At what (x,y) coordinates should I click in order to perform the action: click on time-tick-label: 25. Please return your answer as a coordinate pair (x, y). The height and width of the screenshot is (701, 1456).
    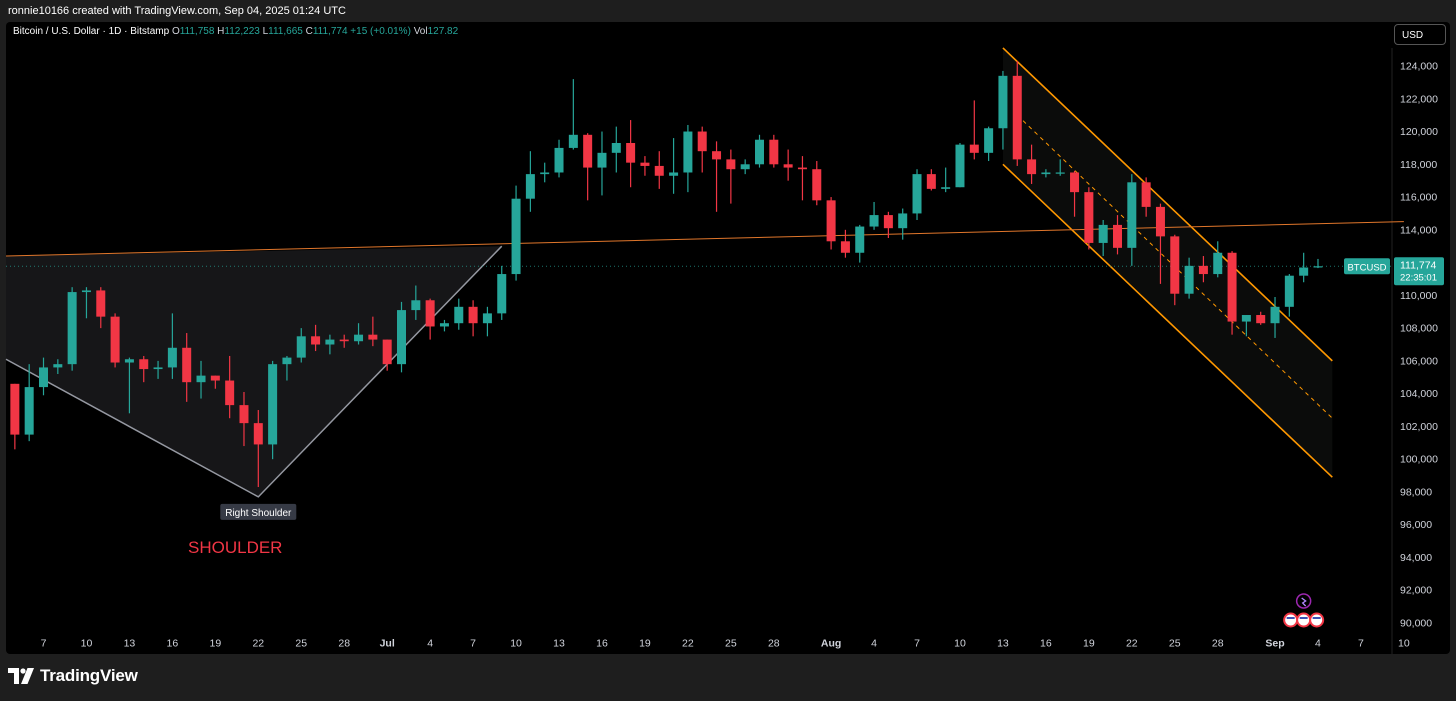
    Looking at the image, I should click on (301, 644).